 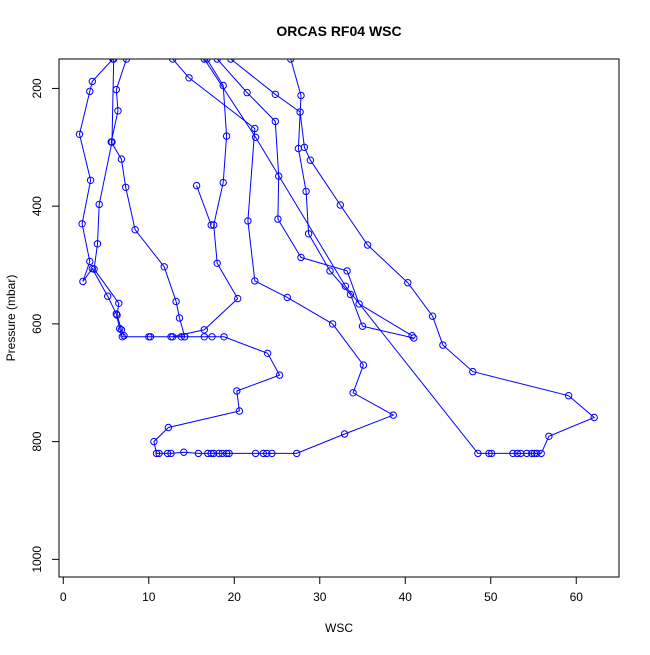 I want to click on y-tick-label: 400, so click(x=37, y=206).